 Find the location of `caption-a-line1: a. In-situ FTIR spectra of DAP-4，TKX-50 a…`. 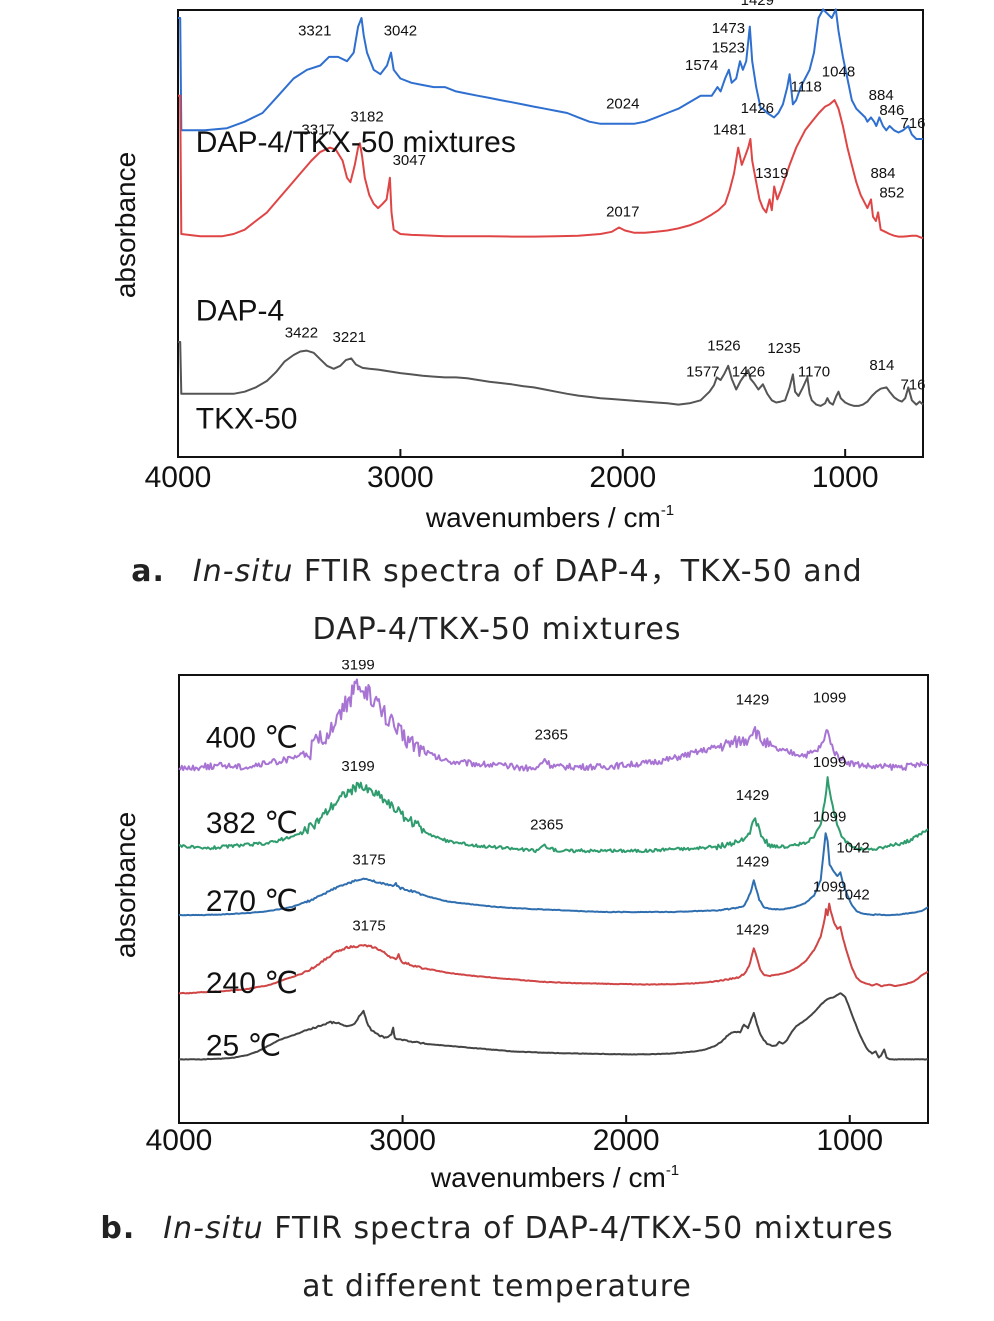

caption-a-line1: a. In-situ FTIR spectra of DAP-4，TKX-50 a… is located at coordinates (497, 572).